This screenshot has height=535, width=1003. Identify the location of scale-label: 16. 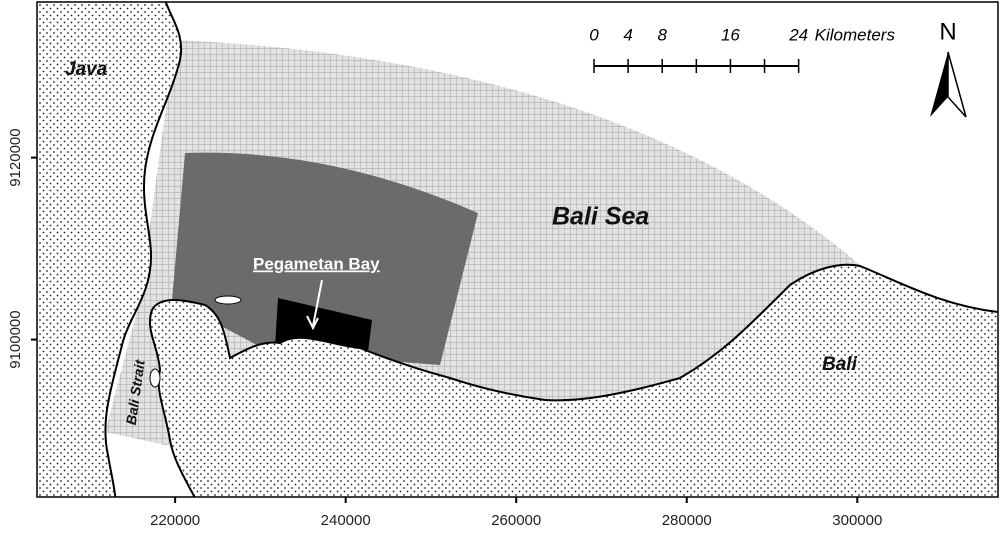
(730, 34).